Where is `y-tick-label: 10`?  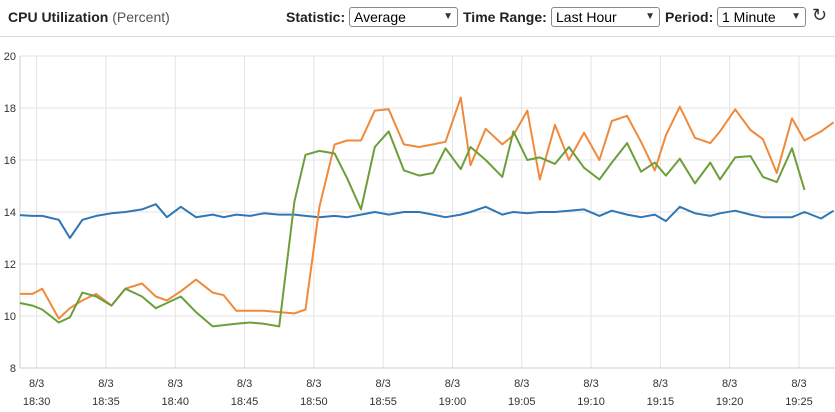 y-tick-label: 10 is located at coordinates (10, 317).